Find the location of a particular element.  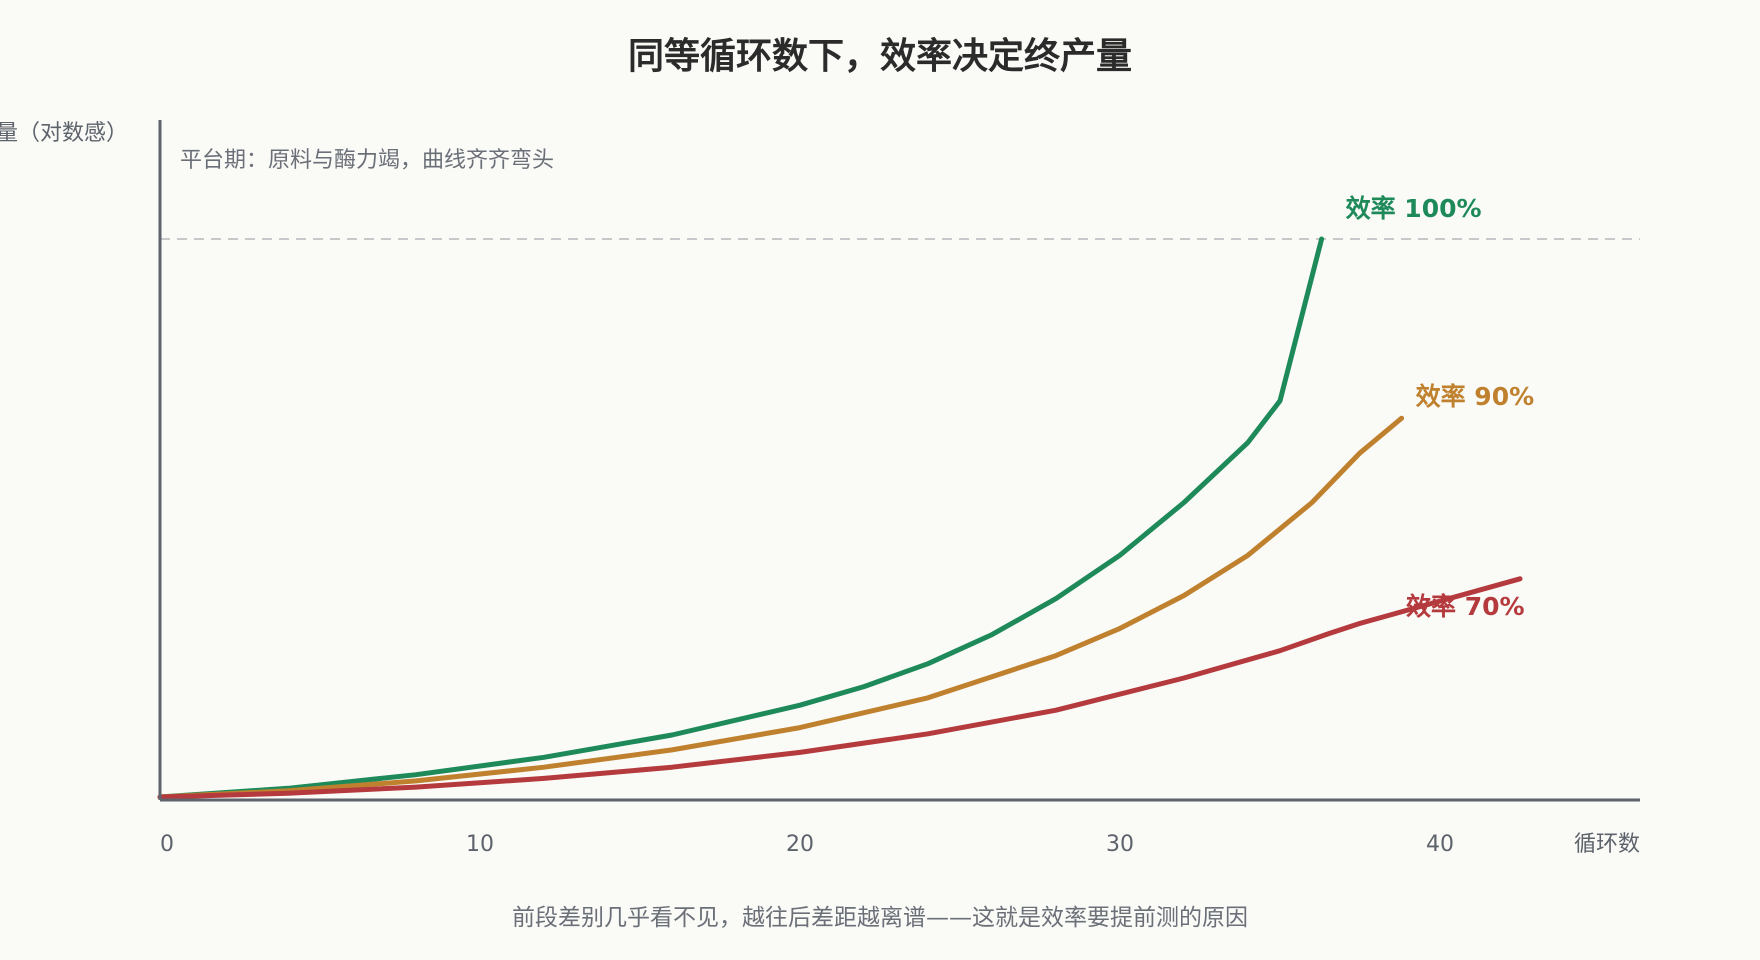

x-axis-label: 循环数 is located at coordinates (1607, 844).